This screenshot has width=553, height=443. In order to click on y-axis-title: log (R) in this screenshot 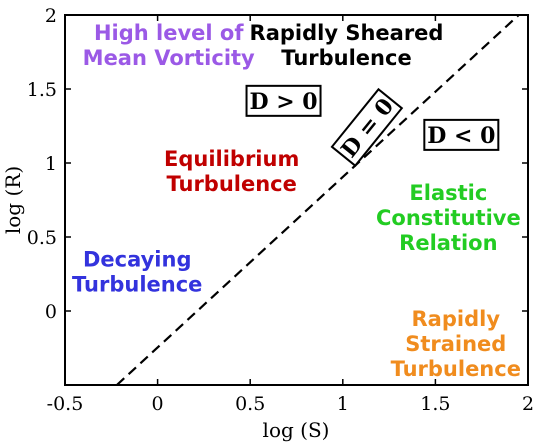, I will do `click(13, 200)`.